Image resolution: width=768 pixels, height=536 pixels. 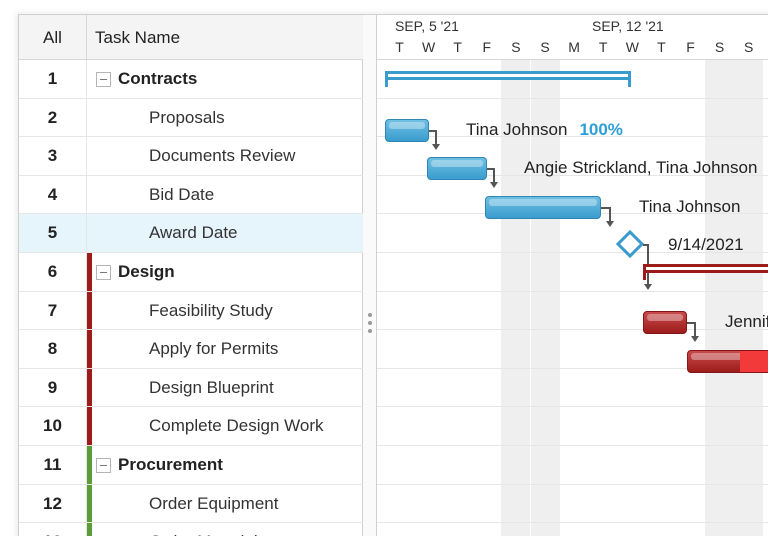 I want to click on task-name: Design Blueprint, so click(x=211, y=387).